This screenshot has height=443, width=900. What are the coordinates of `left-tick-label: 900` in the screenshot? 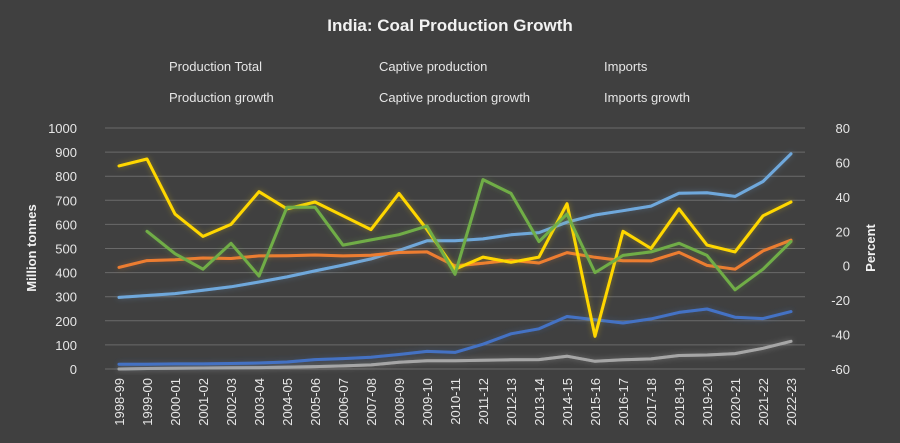 It's located at (66, 152).